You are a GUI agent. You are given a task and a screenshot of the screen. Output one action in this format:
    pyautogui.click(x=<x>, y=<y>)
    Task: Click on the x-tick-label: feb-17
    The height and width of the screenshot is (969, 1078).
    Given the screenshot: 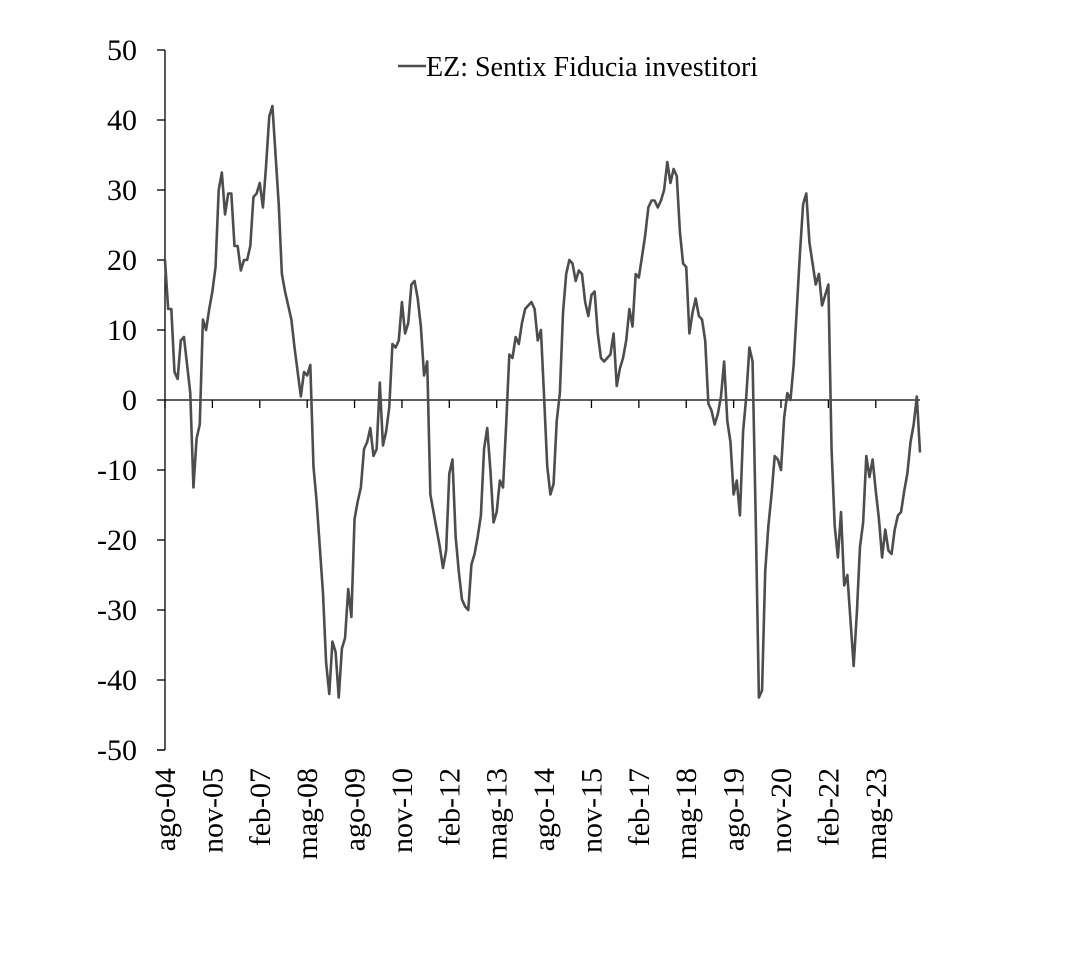 What is the action you would take?
    pyautogui.click(x=639, y=807)
    